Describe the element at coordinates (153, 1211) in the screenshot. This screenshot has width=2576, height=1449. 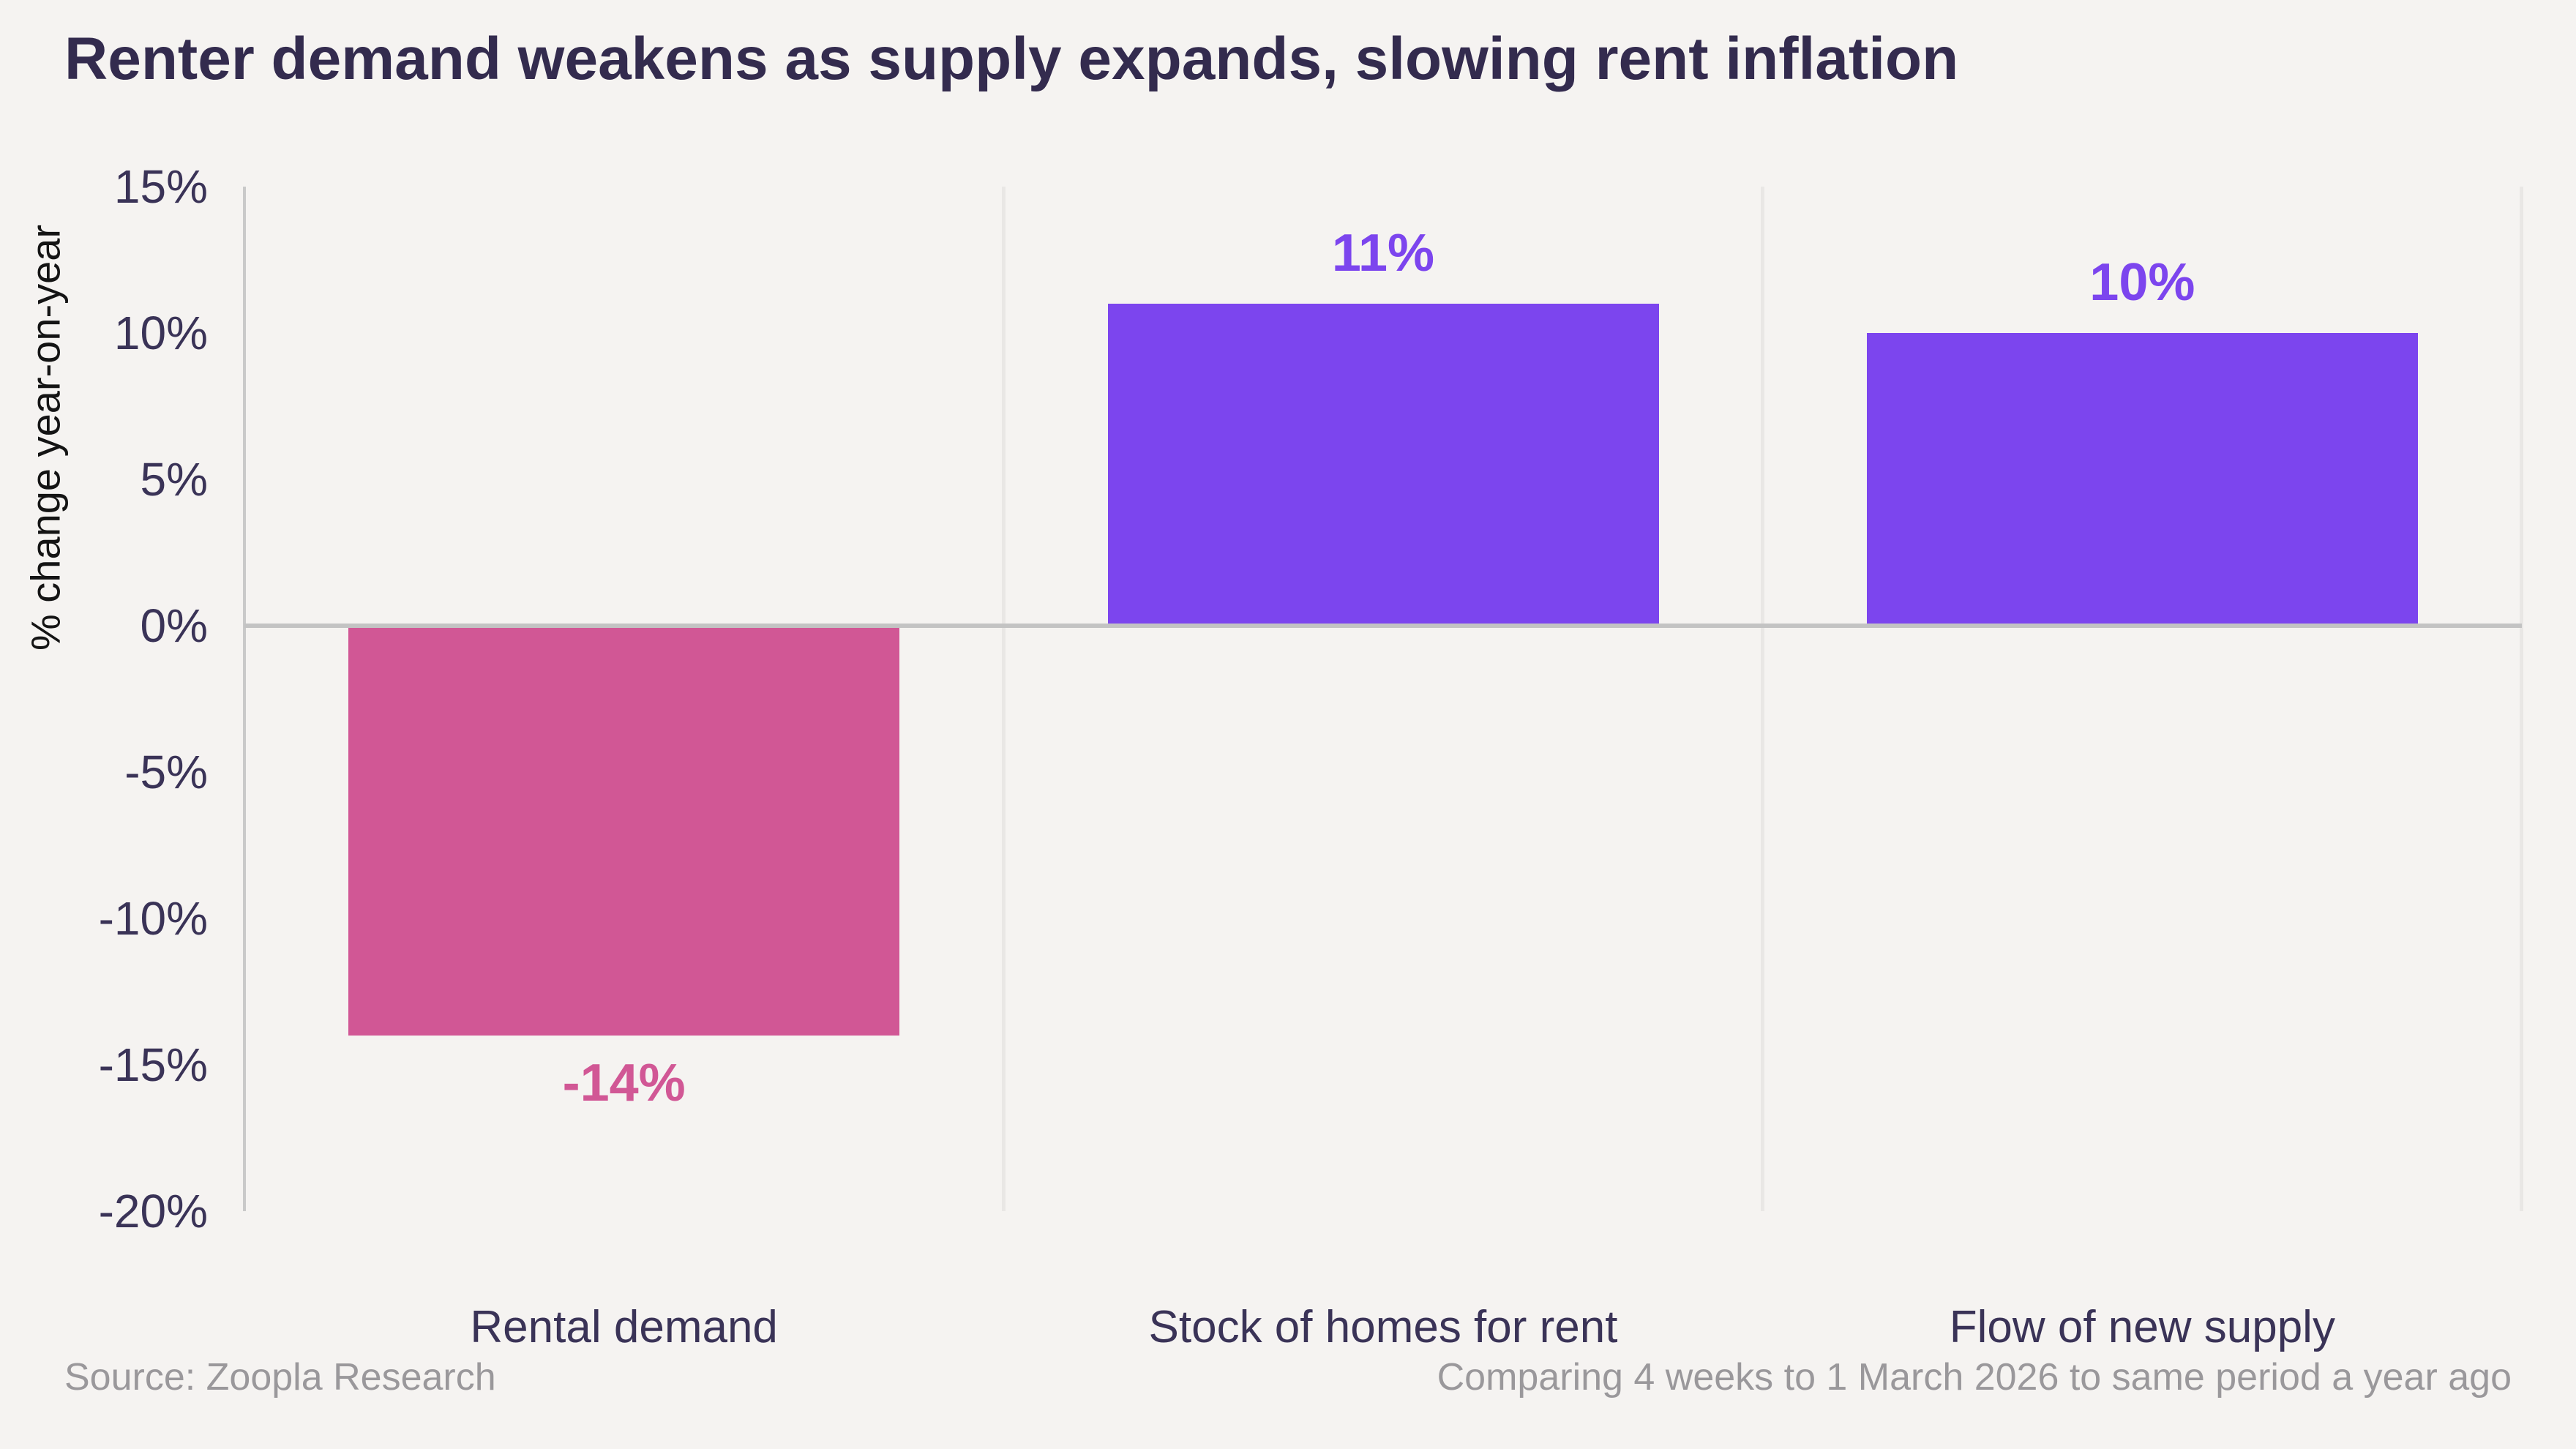
I see `y-tick-label: -20%` at that location.